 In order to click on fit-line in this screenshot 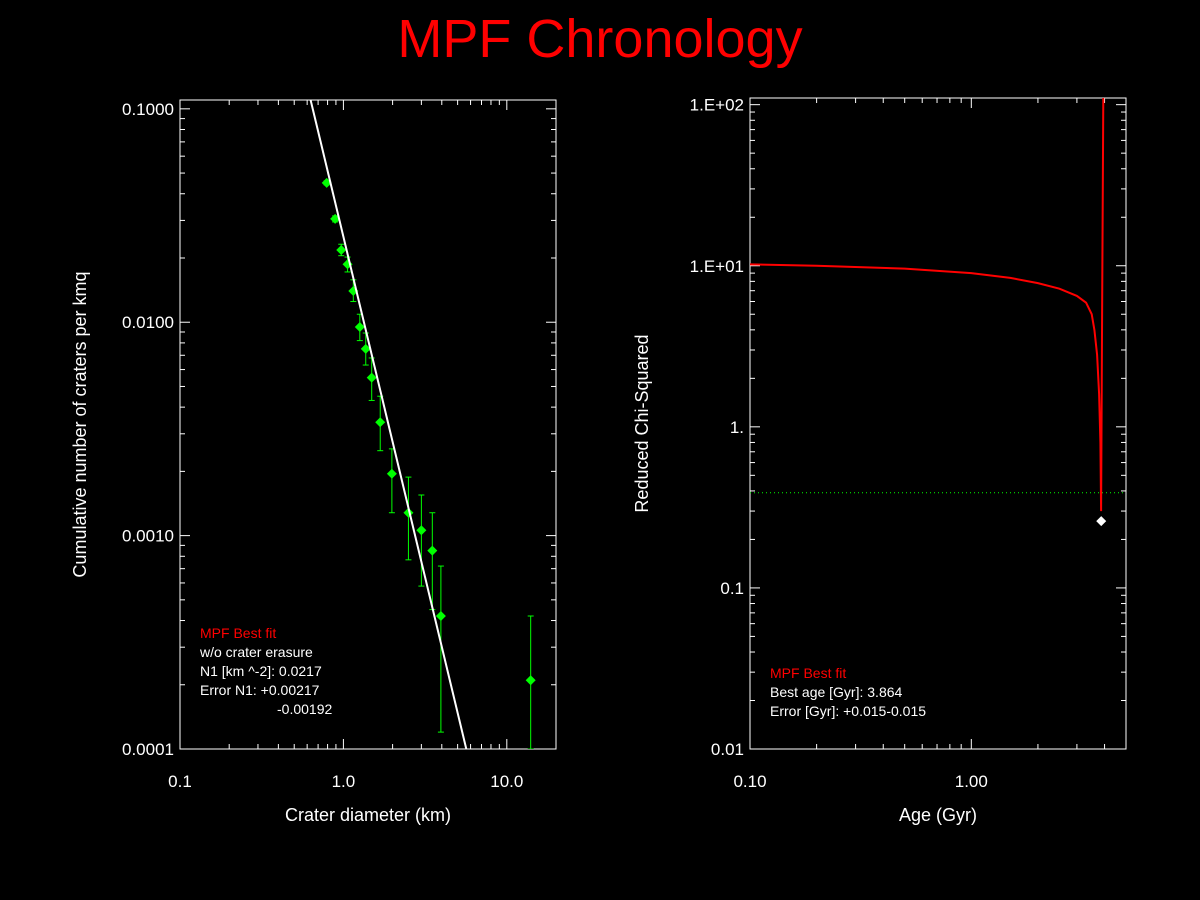, I will do `click(388, 424)`.